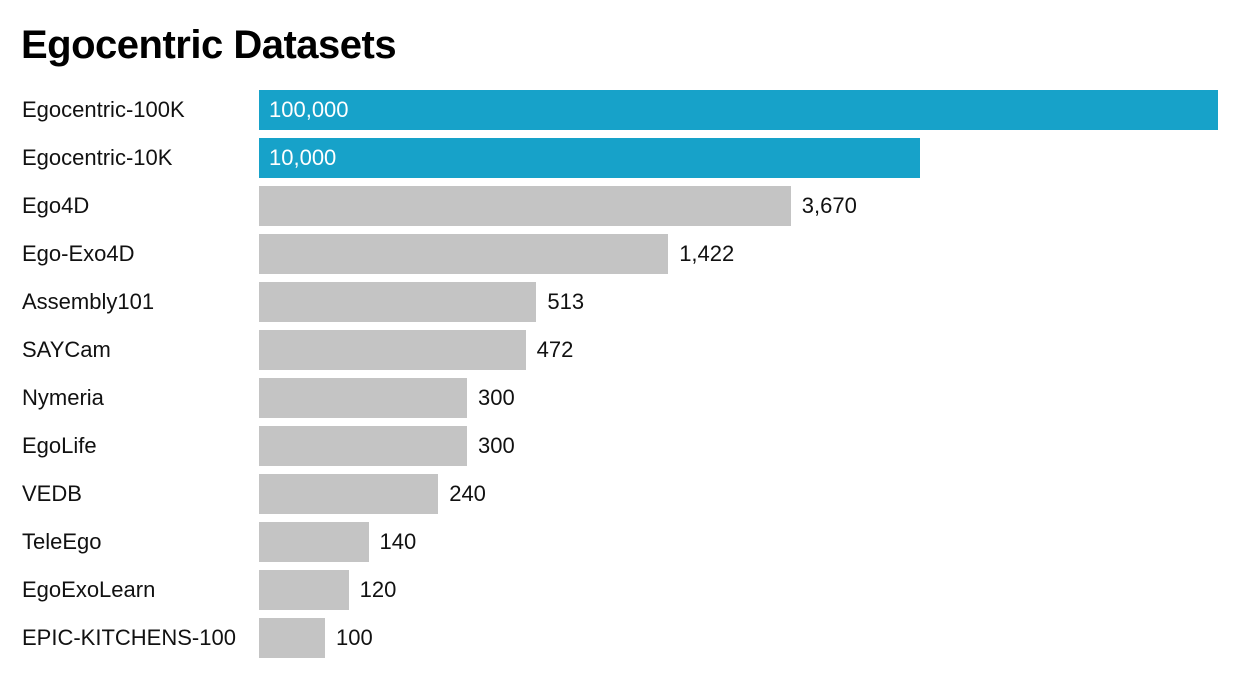 Image resolution: width=1236 pixels, height=676 pixels. Describe the element at coordinates (97, 157) in the screenshot. I see `category-label: Egocentric-10K` at that location.